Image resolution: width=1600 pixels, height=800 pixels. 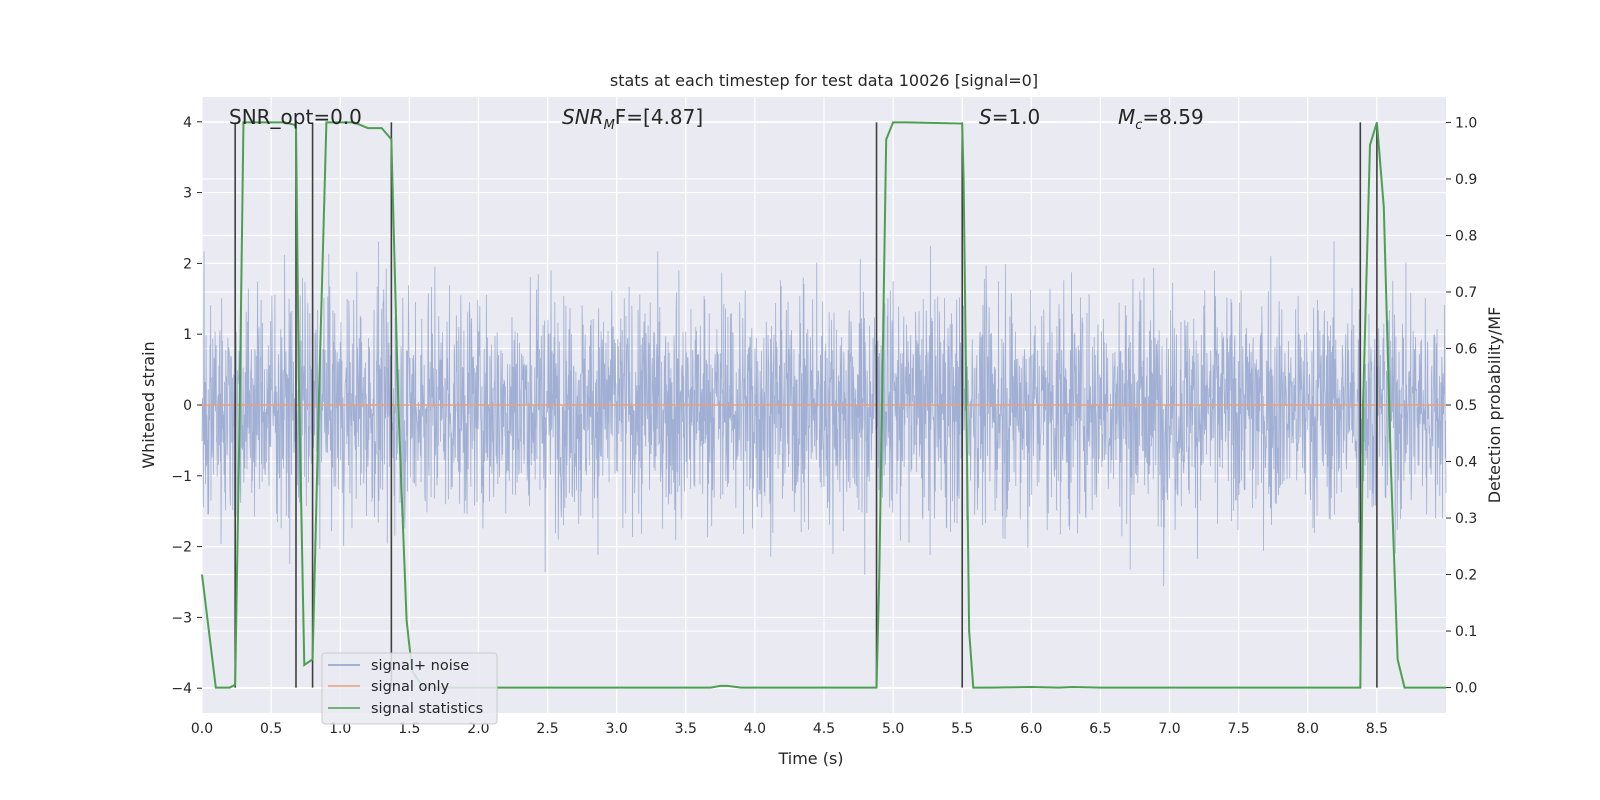 I want to click on x-tick-label: 3.0, so click(x=617, y=729).